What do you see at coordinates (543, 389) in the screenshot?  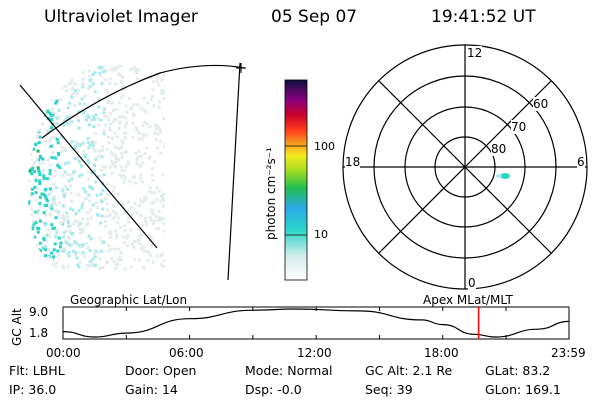 I see `glon-value: 169.1` at bounding box center [543, 389].